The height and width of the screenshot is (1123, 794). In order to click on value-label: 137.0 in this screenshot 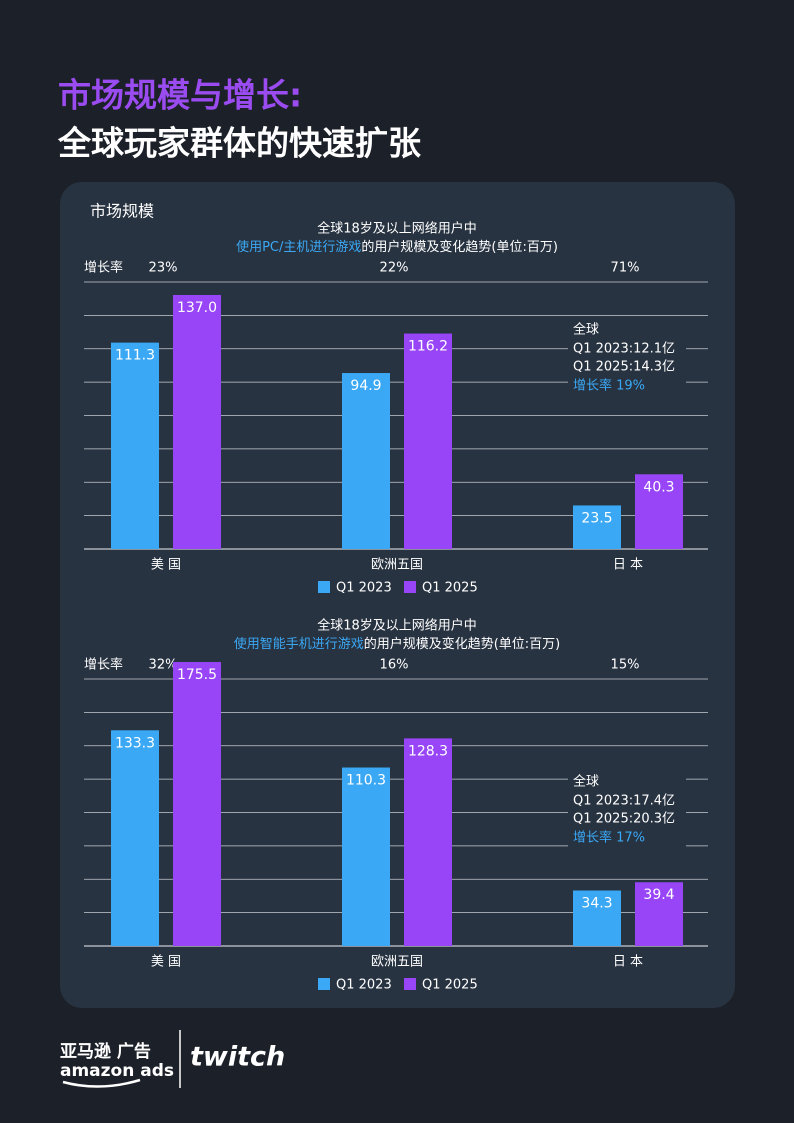, I will do `click(197, 308)`.